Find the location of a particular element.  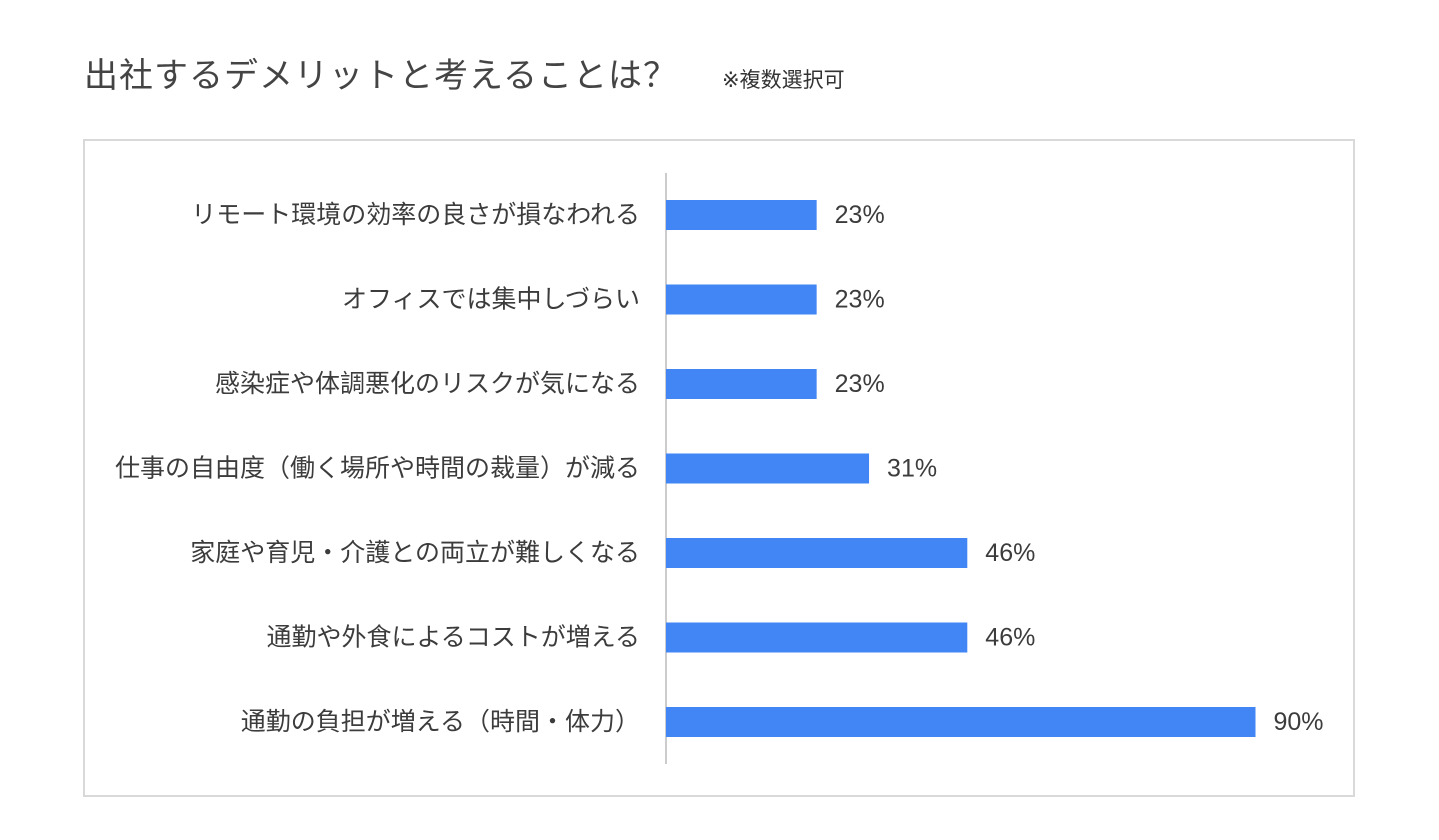

category-label: 感染症や体調悪化のリスクが気になる is located at coordinates (427, 384).